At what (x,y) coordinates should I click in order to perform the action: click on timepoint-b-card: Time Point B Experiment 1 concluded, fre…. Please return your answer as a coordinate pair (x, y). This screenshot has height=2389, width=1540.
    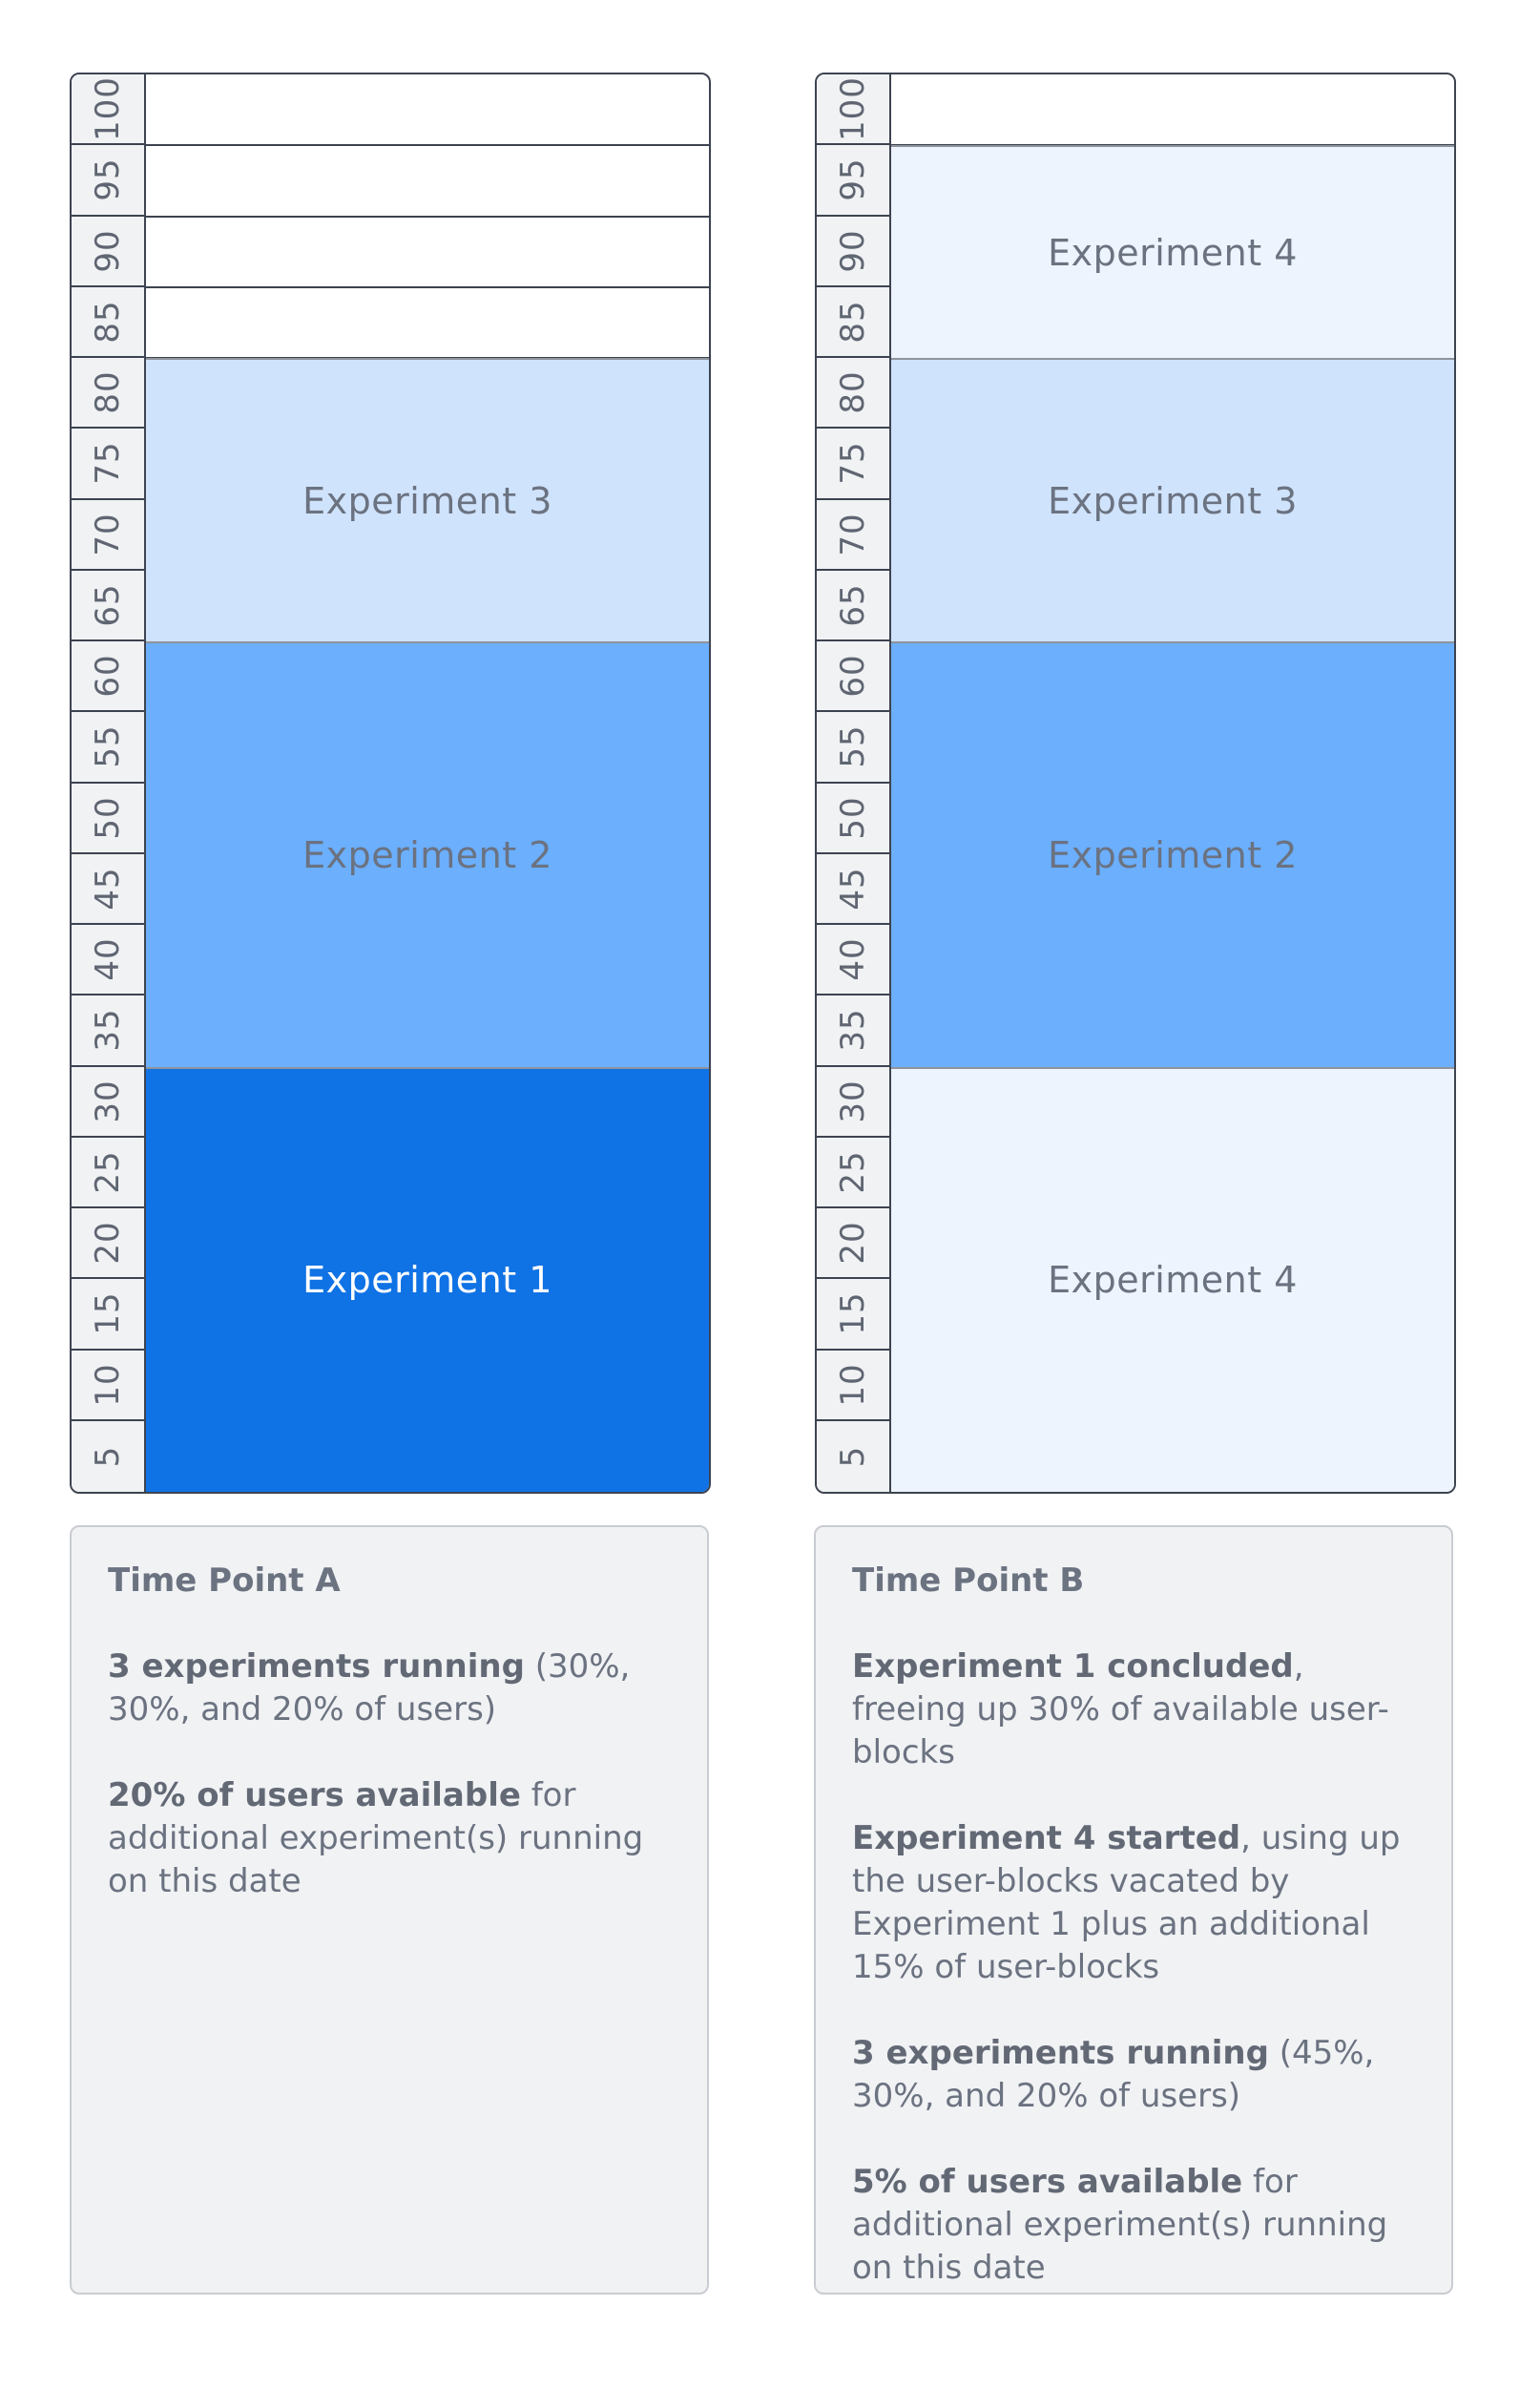
    Looking at the image, I should click on (1134, 1910).